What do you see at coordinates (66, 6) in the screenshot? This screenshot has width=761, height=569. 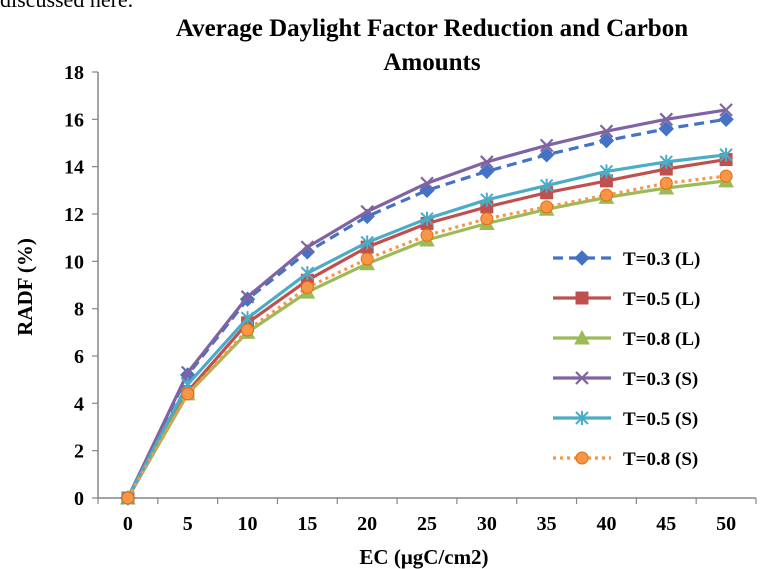 I see `cropped-top-text: discussed here.` at bounding box center [66, 6].